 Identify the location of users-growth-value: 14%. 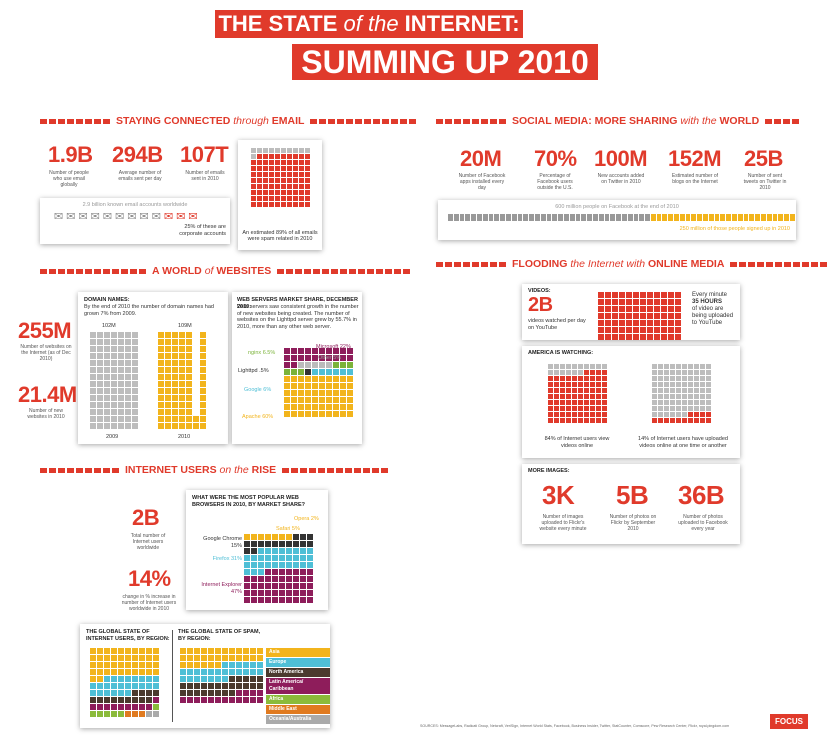
(149, 578).